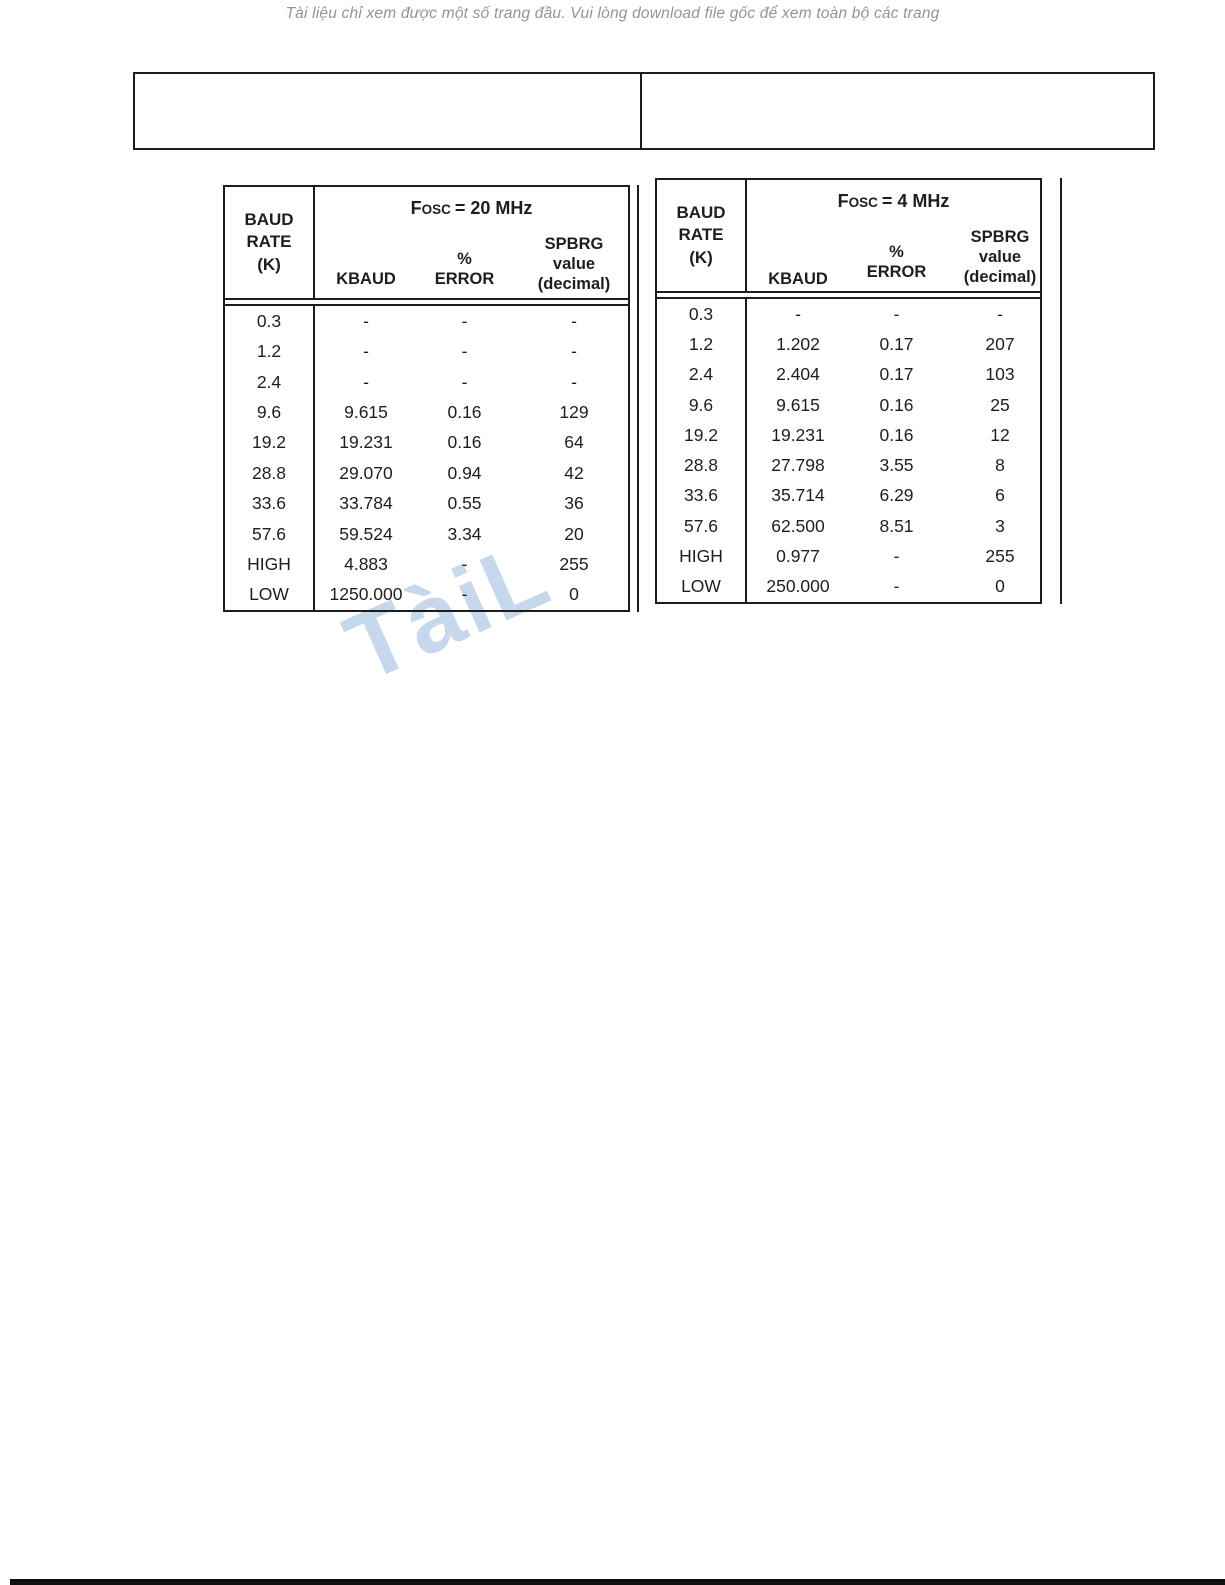 The height and width of the screenshot is (1585, 1225). I want to click on kbaud-cell: 29.070, so click(366, 472).